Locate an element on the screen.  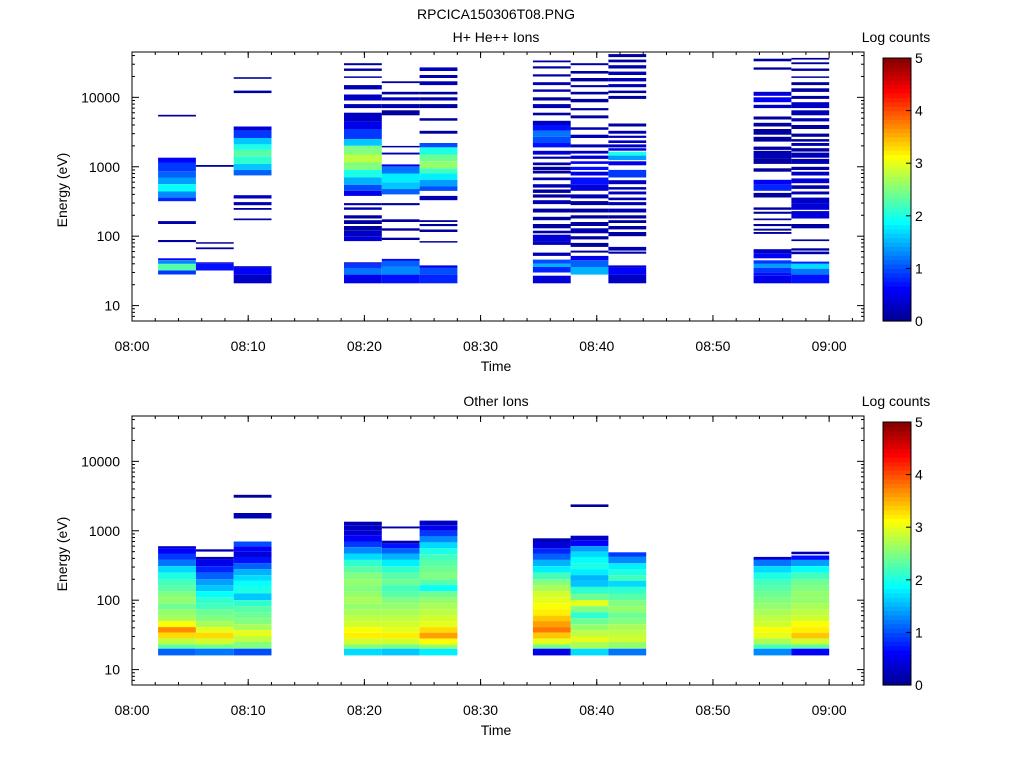
y-axis-label: Energy (eV) is located at coordinates (62, 190).